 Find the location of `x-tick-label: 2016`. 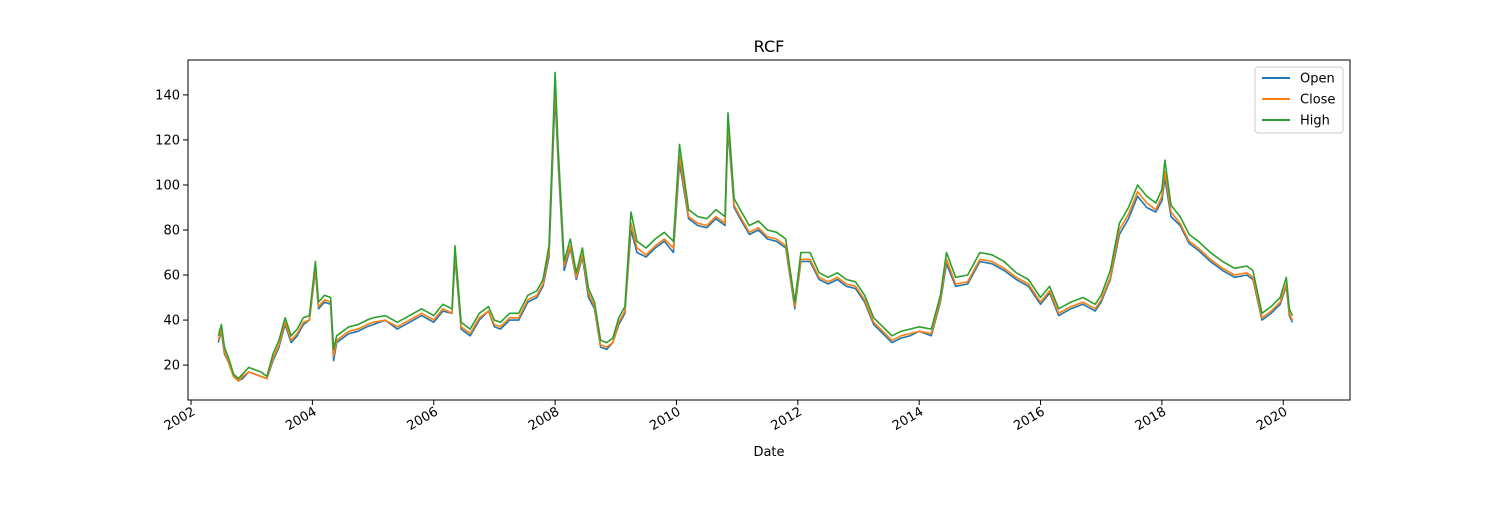

x-tick-label: 2016 is located at coordinates (1029, 419).